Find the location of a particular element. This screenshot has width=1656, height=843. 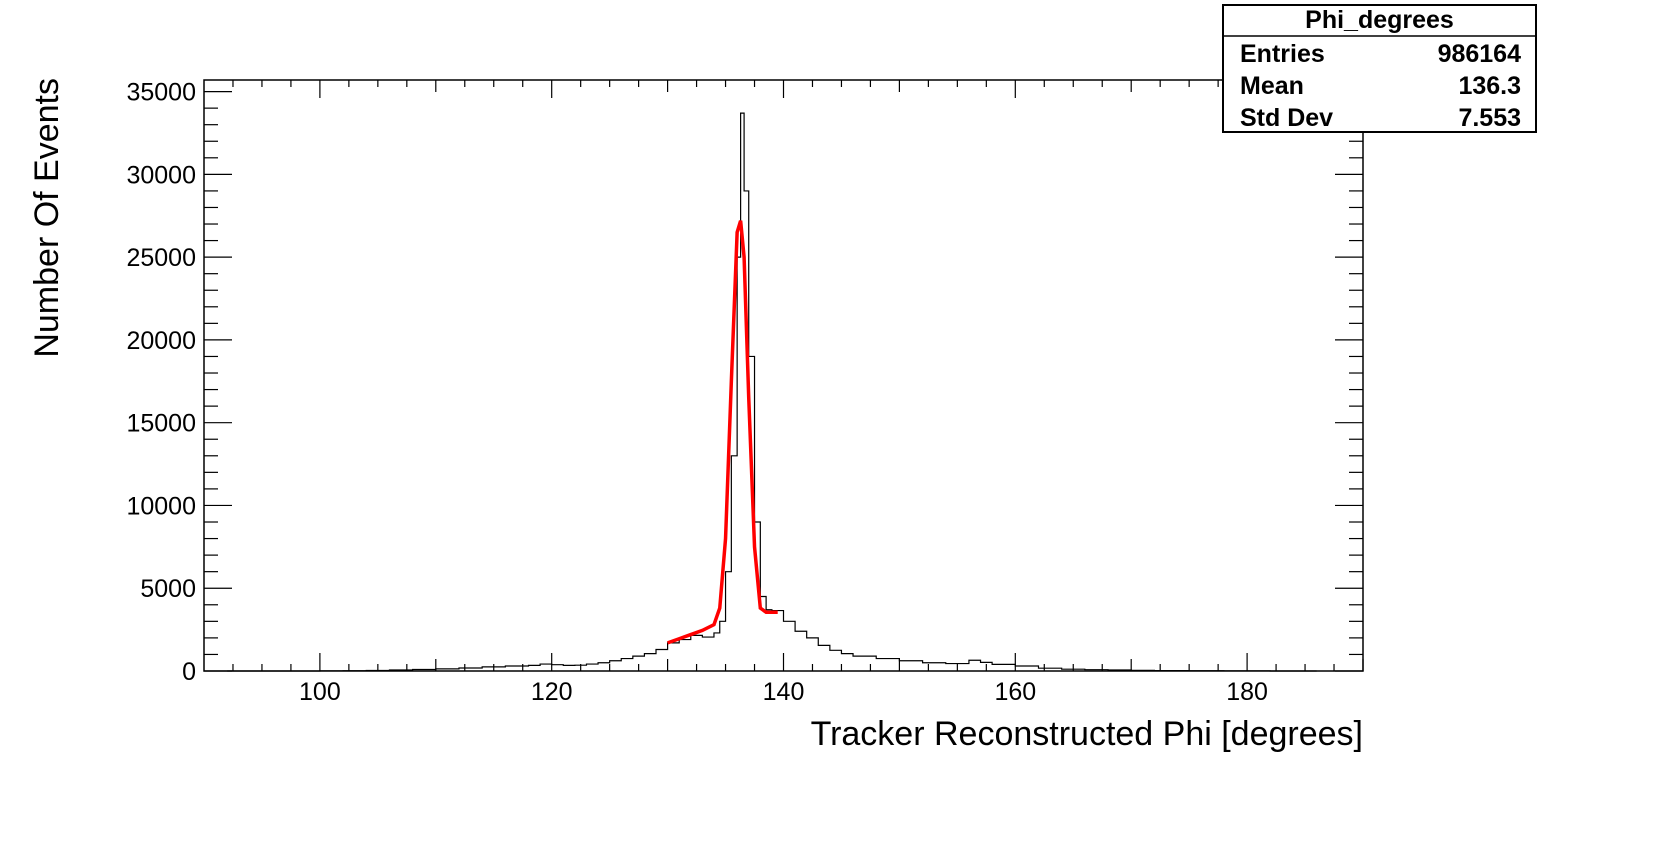

stats-box-frame is located at coordinates (1379, 68).